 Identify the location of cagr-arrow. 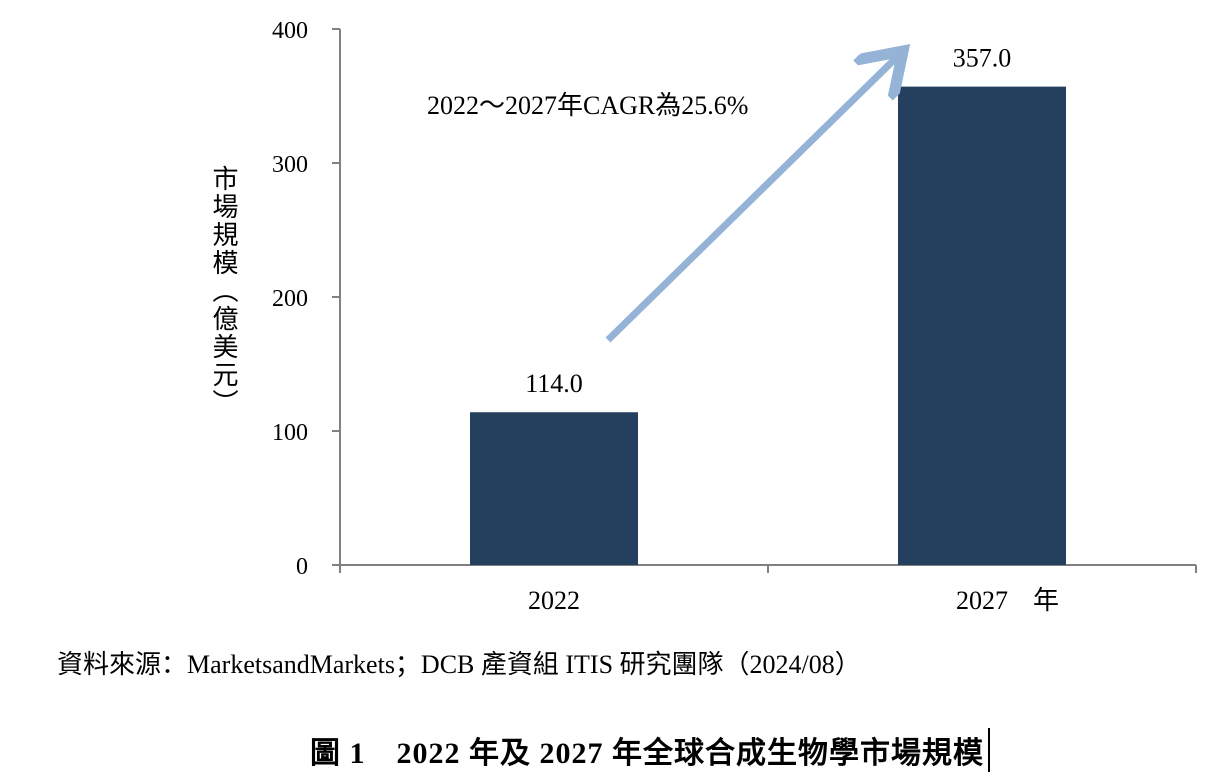
(751, 199).